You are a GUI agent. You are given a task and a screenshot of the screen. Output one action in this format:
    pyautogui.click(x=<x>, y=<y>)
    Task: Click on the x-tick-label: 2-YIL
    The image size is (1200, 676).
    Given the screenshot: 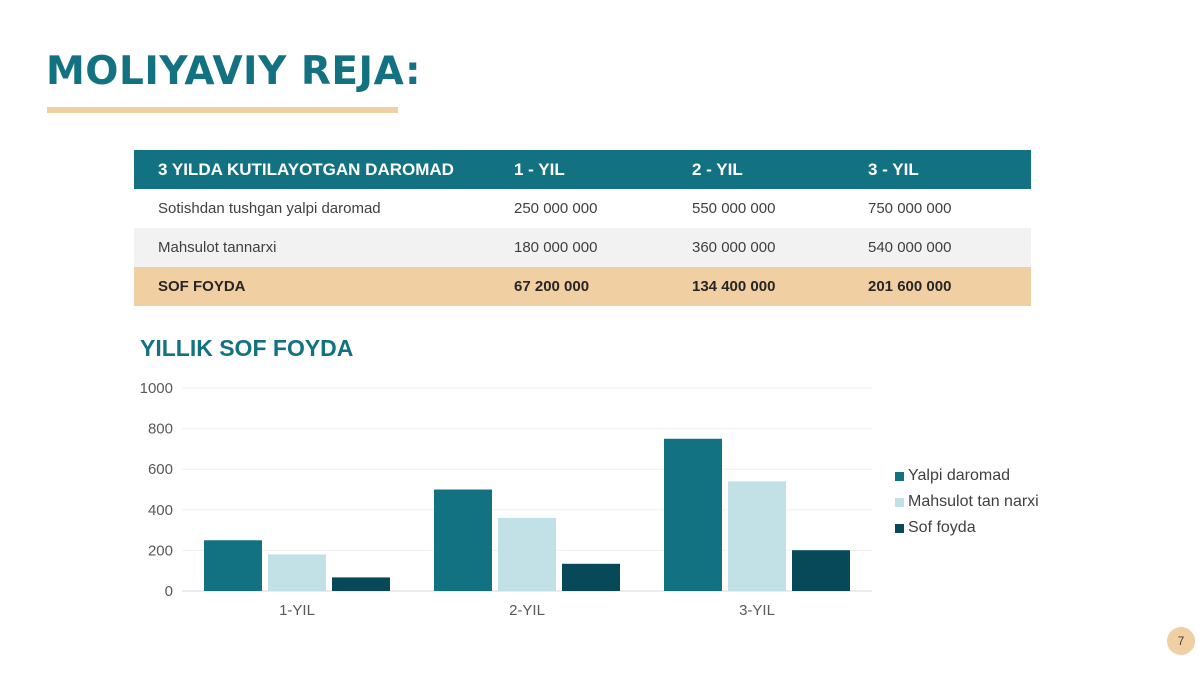 What is the action you would take?
    pyautogui.click(x=527, y=610)
    